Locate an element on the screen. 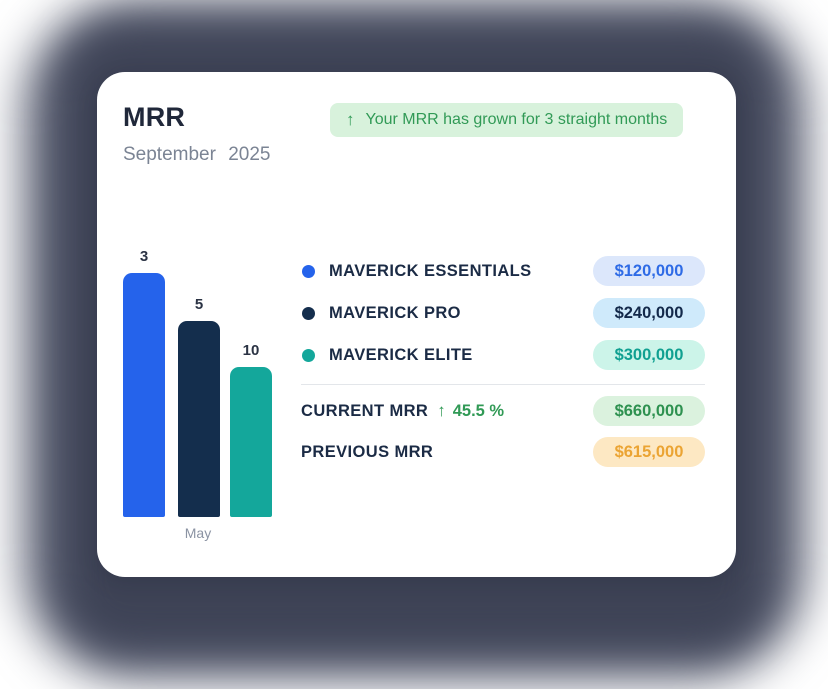  bar-value-label: 3 is located at coordinates (144, 256).